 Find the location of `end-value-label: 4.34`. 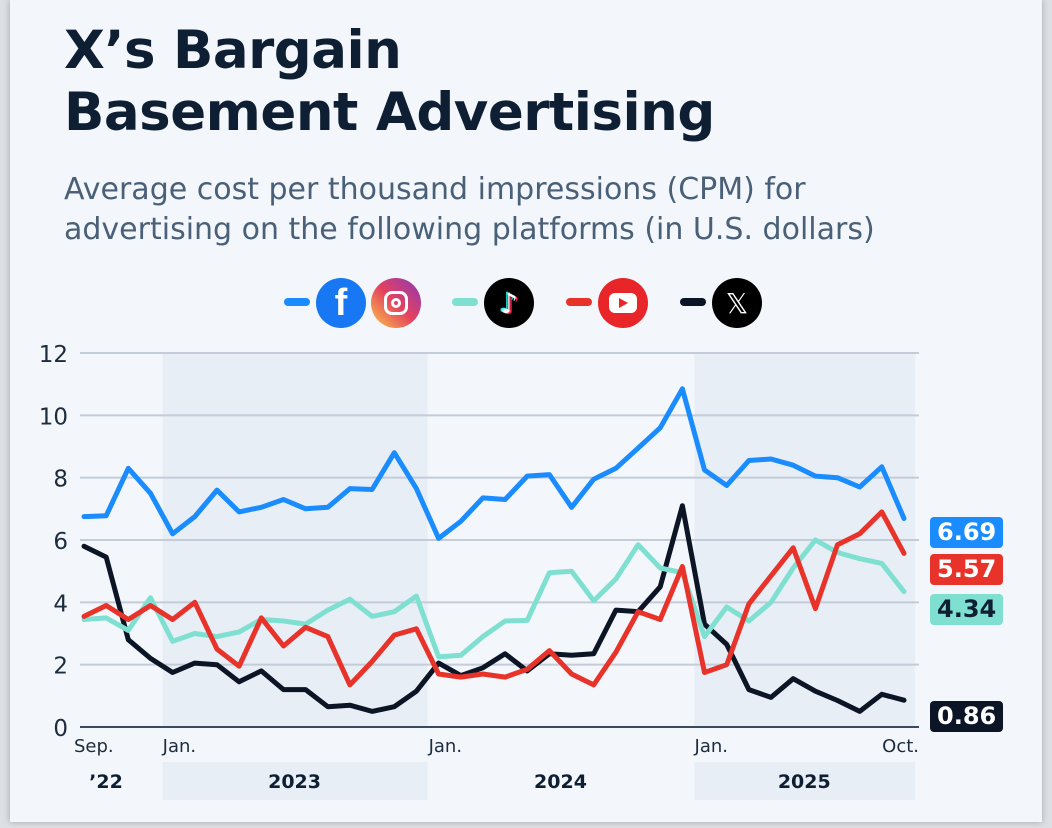

end-value-label: 4.34 is located at coordinates (967, 609).